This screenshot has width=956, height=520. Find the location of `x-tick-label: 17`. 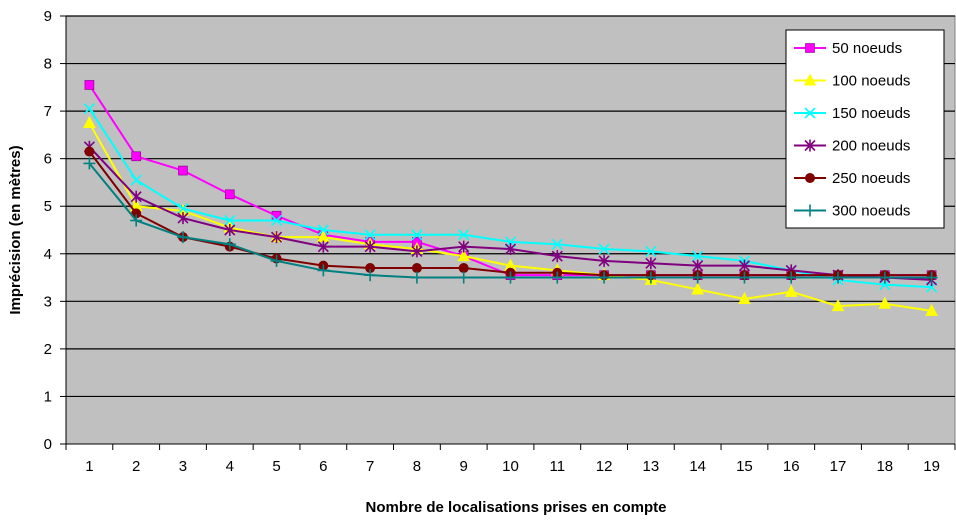

x-tick-label: 17 is located at coordinates (838, 466).